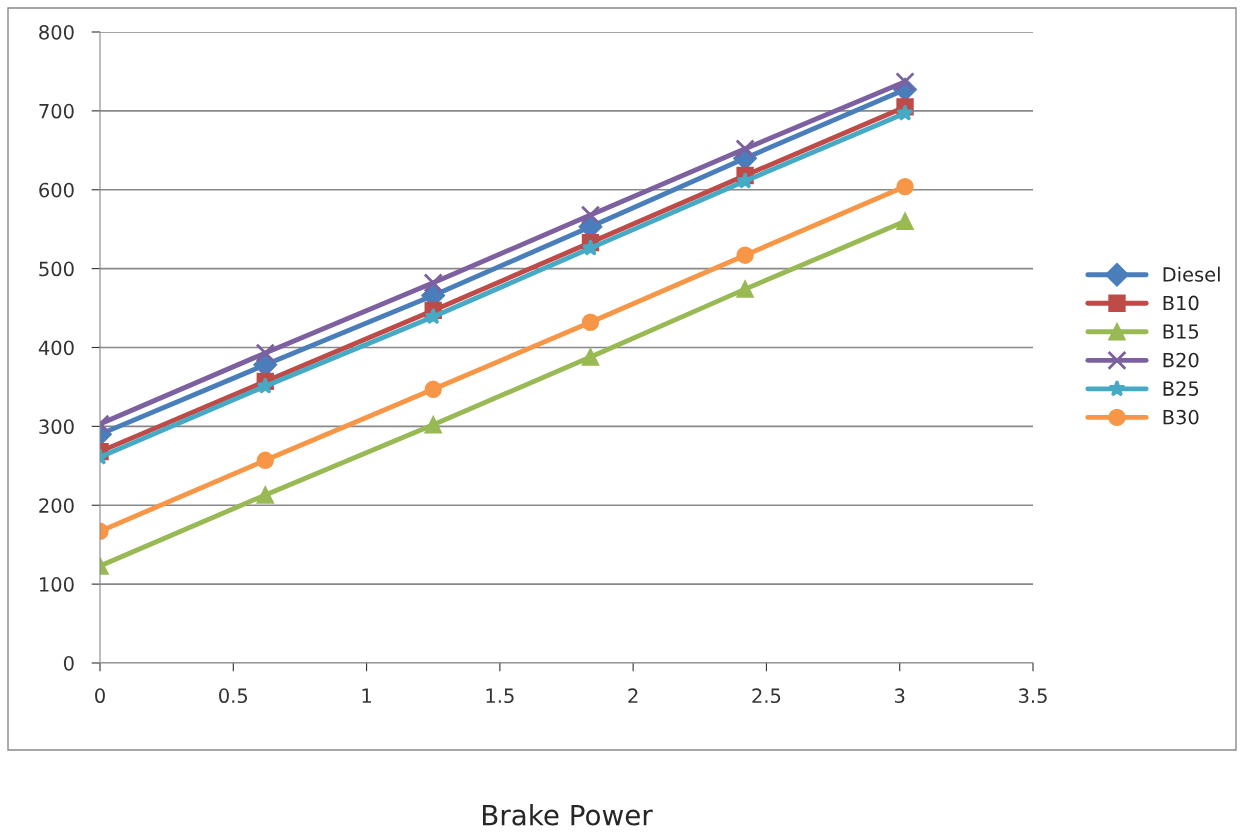 This screenshot has height=838, width=1244. What do you see at coordinates (56, 427) in the screenshot?
I see `y-tick-label: 300` at bounding box center [56, 427].